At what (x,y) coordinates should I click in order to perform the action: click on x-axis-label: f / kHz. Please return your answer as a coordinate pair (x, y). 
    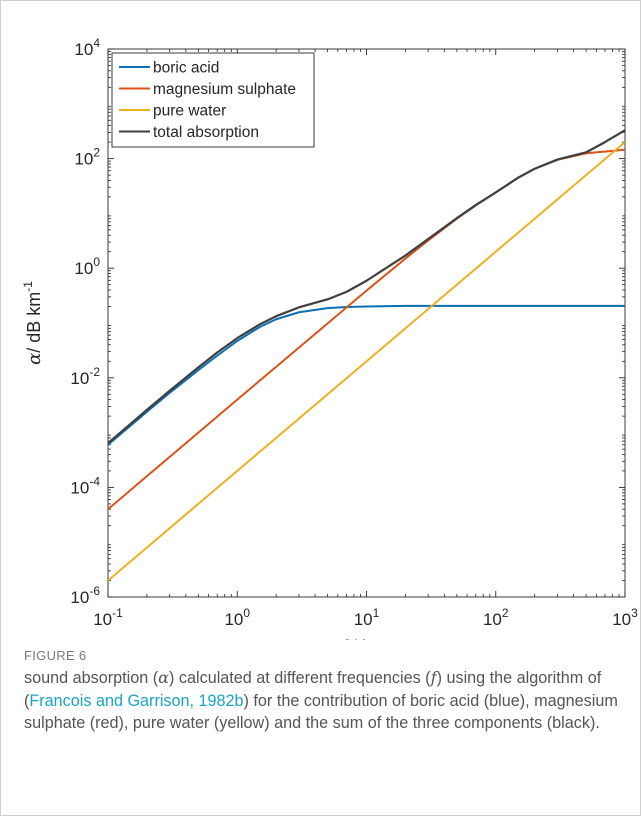
    Looking at the image, I should click on (365, 638).